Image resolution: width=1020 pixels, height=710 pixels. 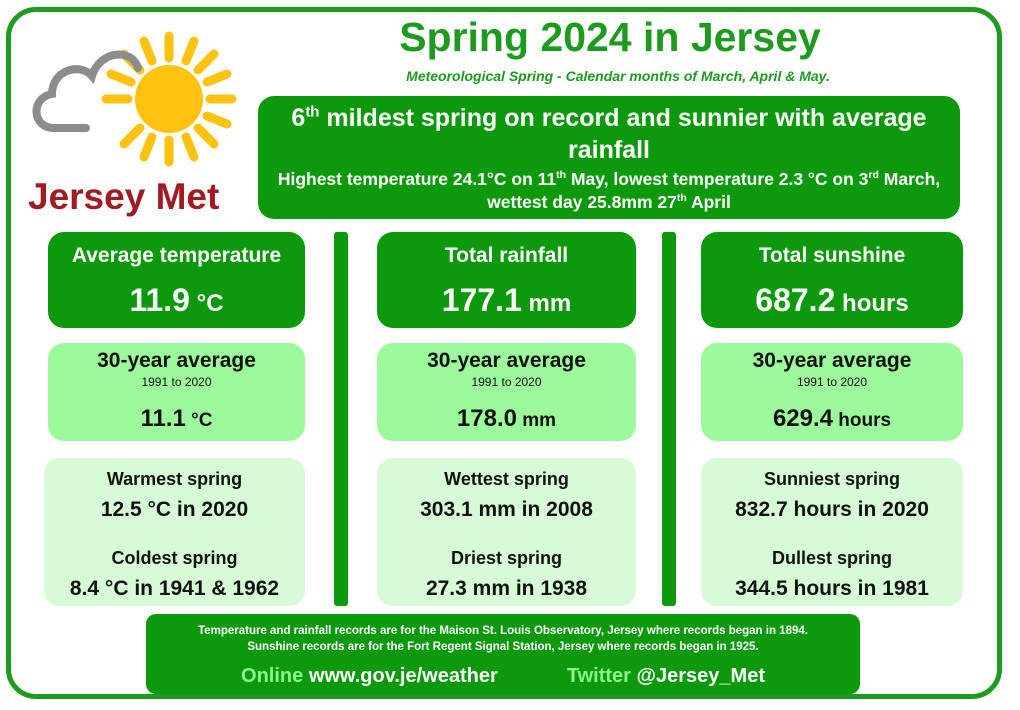 I want to click on record-label: Wettest spring, so click(x=506, y=479).